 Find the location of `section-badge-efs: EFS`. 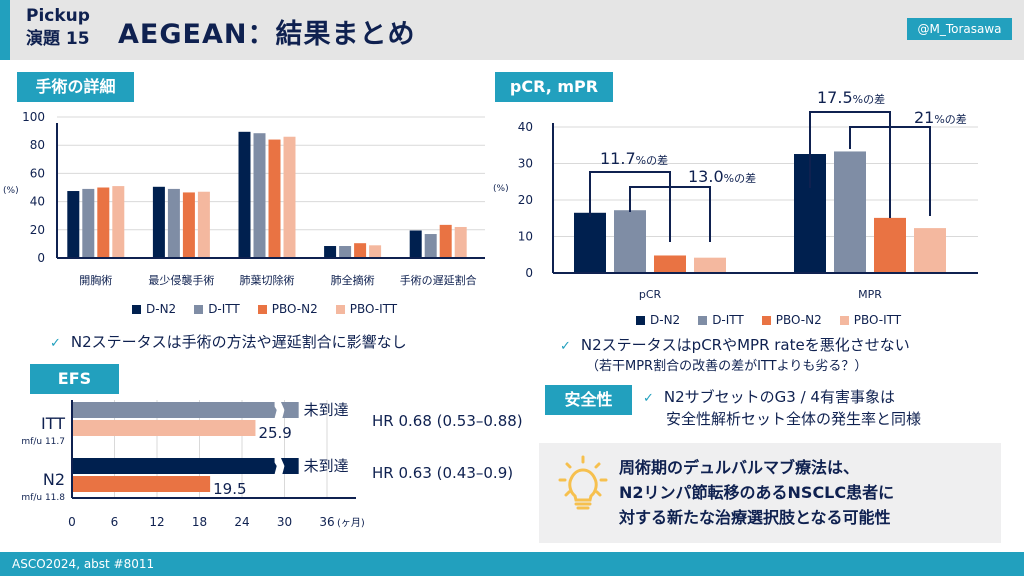

section-badge-efs: EFS is located at coordinates (74, 379).